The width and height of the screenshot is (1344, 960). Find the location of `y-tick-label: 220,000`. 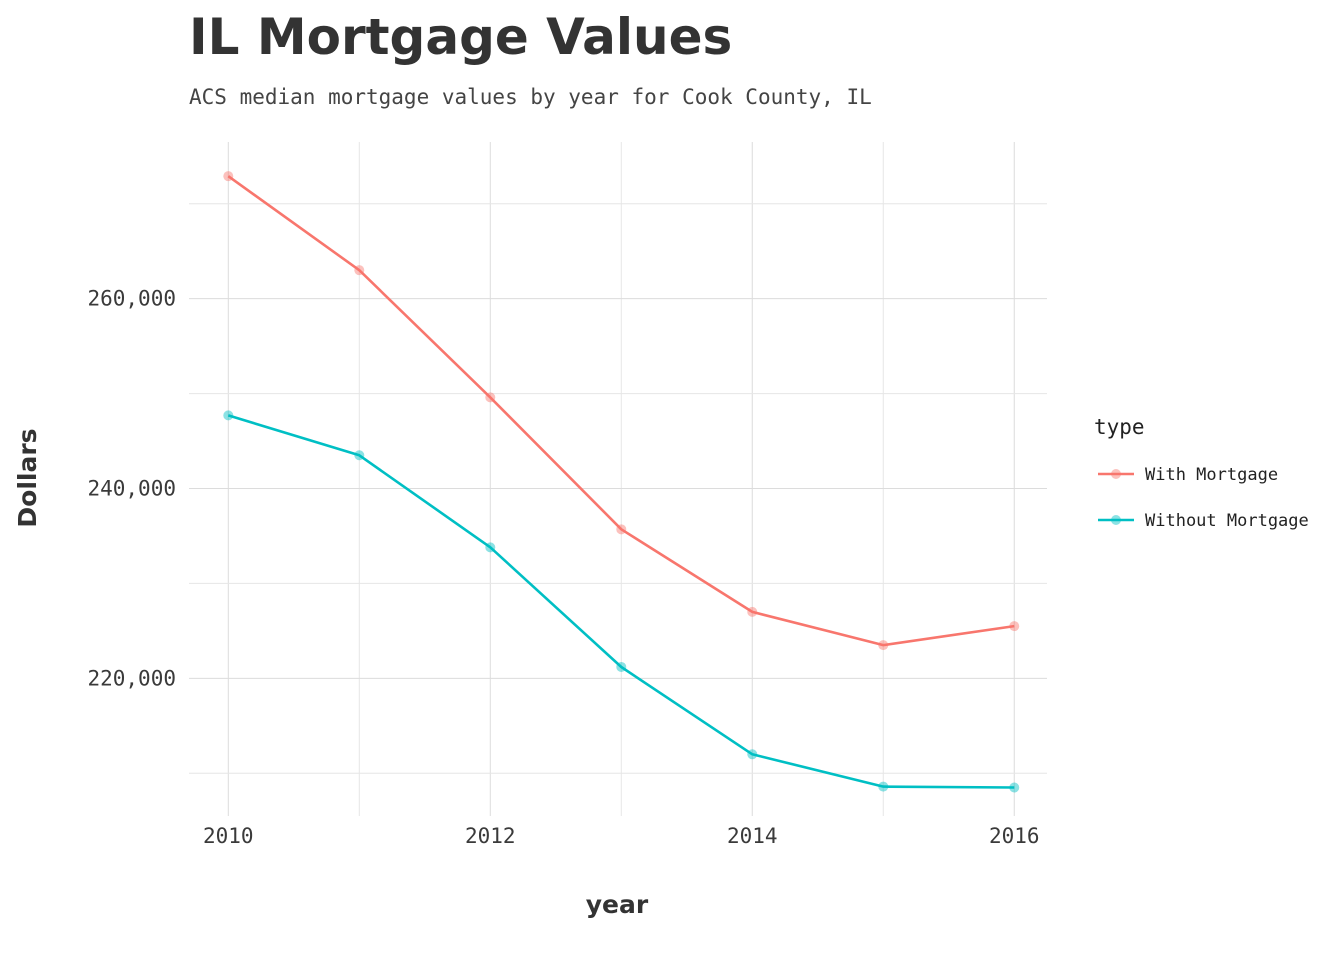

y-tick-label: 220,000 is located at coordinates (131, 678).